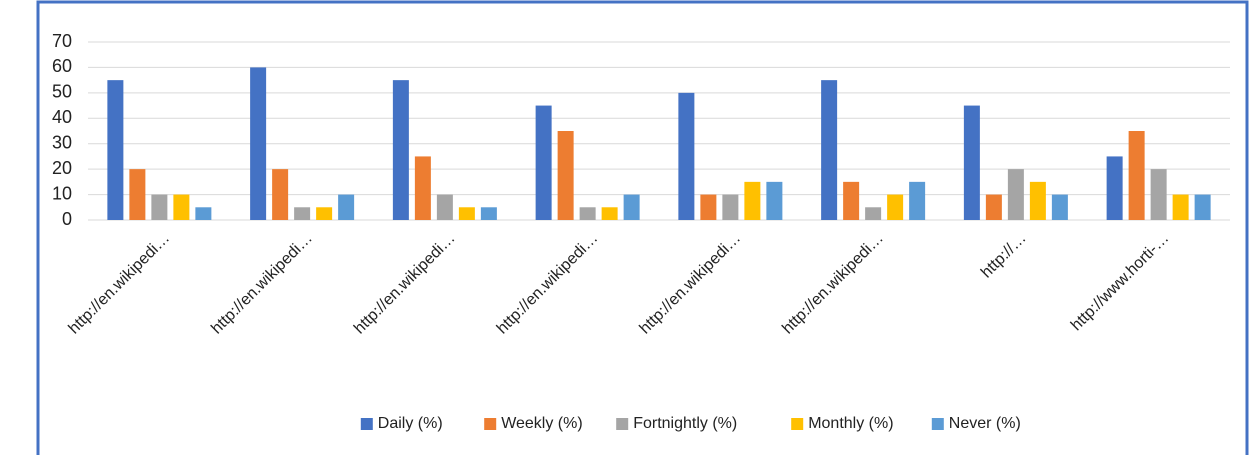 Image resolution: width=1250 pixels, height=455 pixels. Describe the element at coordinates (62, 66) in the screenshot. I see `y-tick-label: 60` at that location.